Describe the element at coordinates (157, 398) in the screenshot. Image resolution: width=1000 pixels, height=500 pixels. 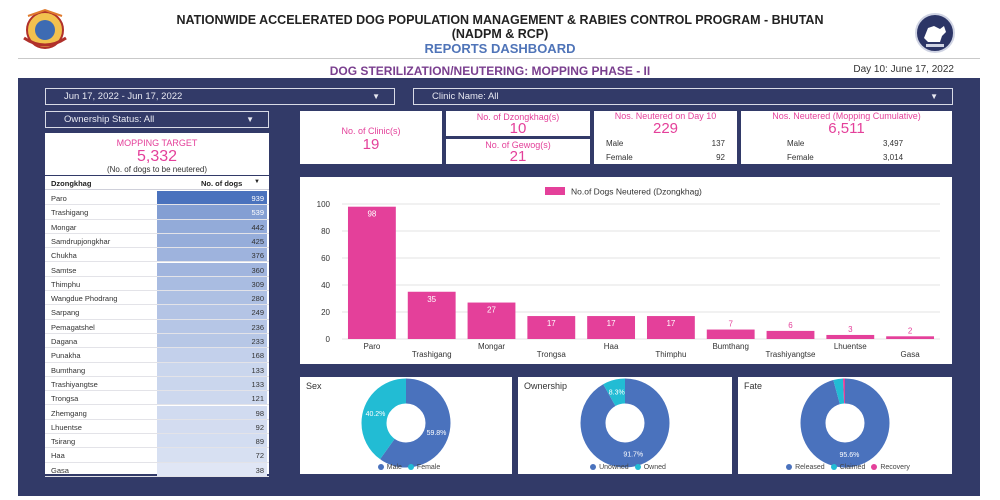
I see `table-row: Trongsa 121` at that location.